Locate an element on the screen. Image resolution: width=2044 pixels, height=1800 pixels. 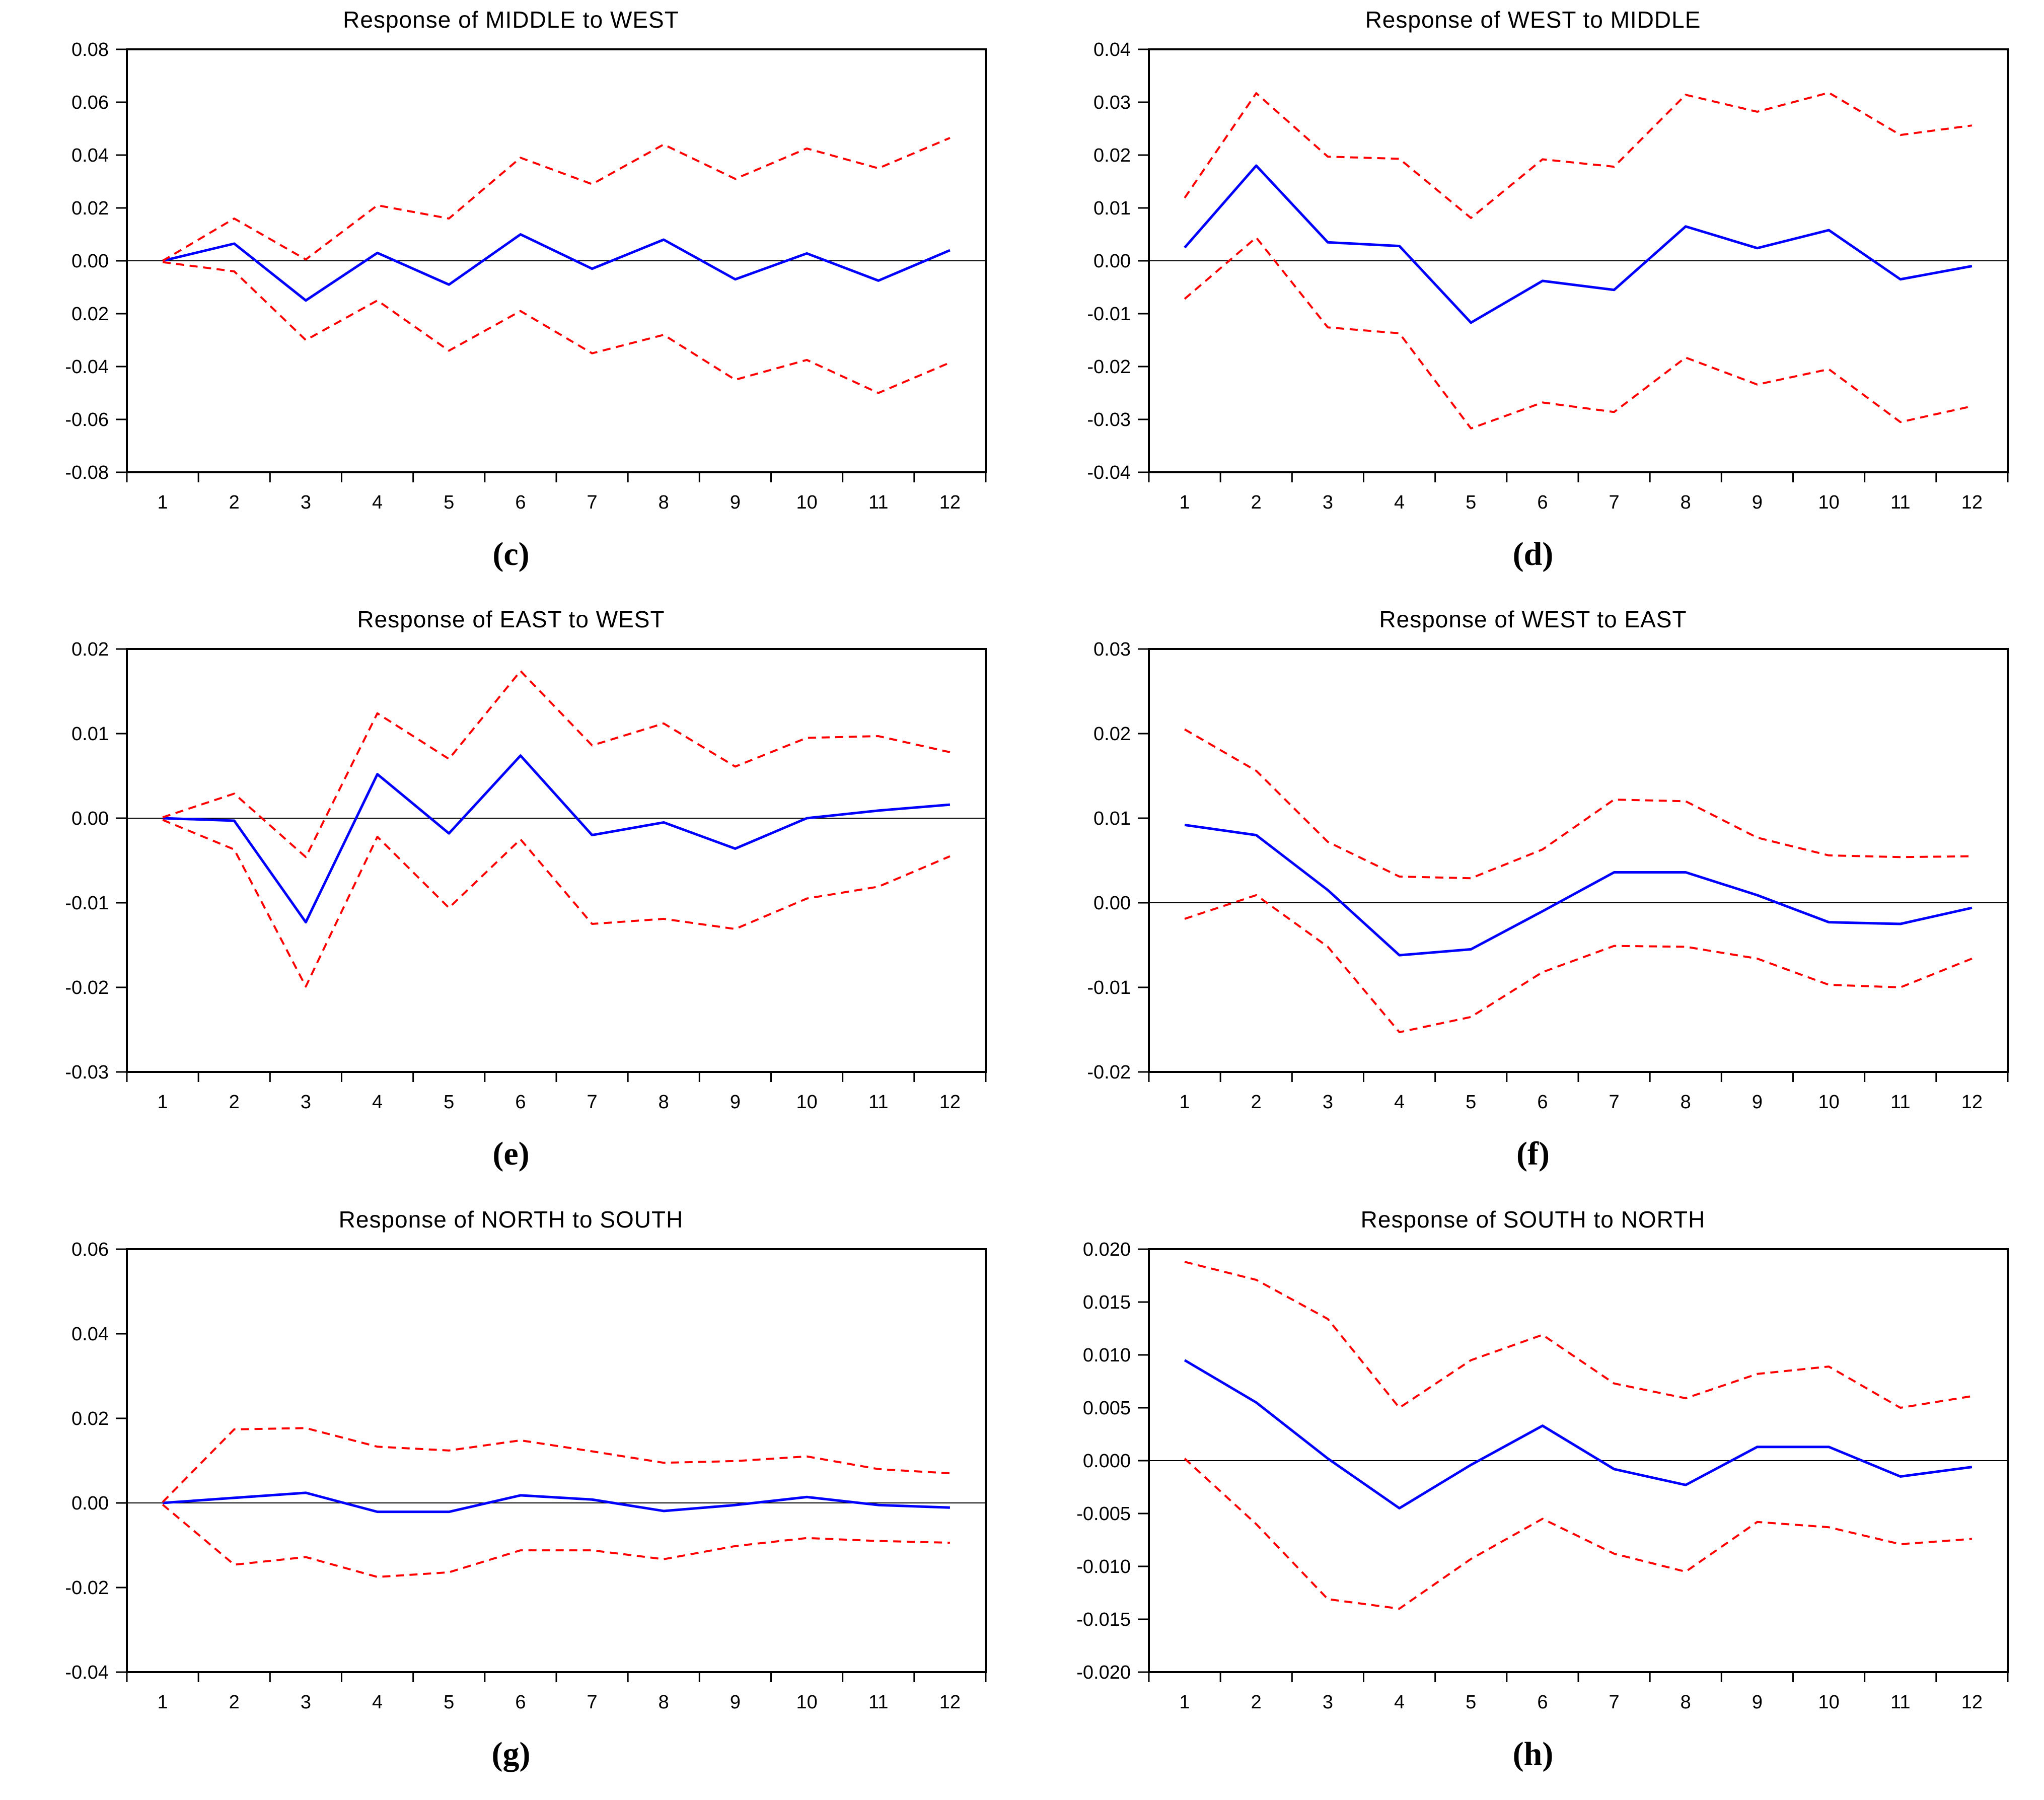
chart-title-e: Response of EAST to WEST is located at coordinates (511, 619).